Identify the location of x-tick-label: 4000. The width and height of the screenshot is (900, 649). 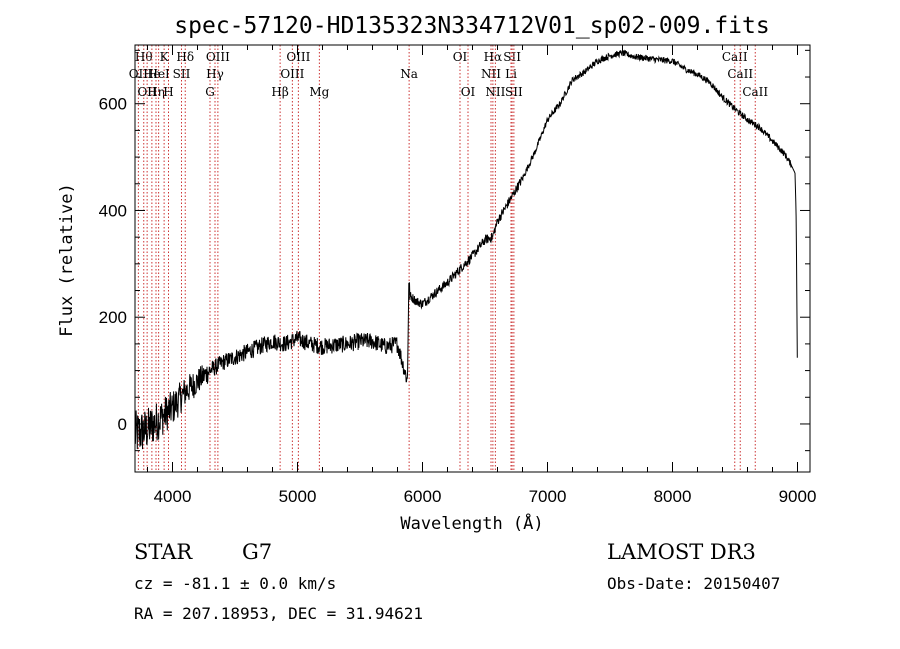
(173, 496).